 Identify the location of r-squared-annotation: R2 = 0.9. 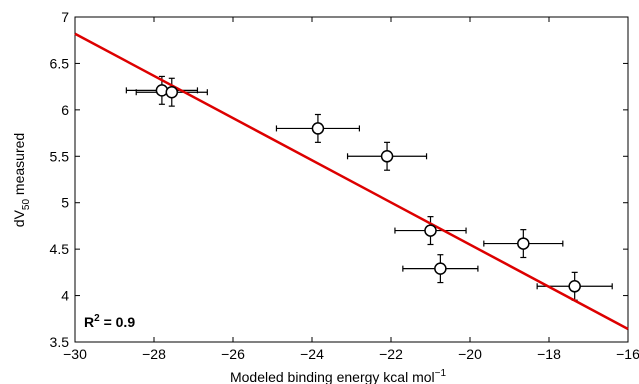
(109, 321).